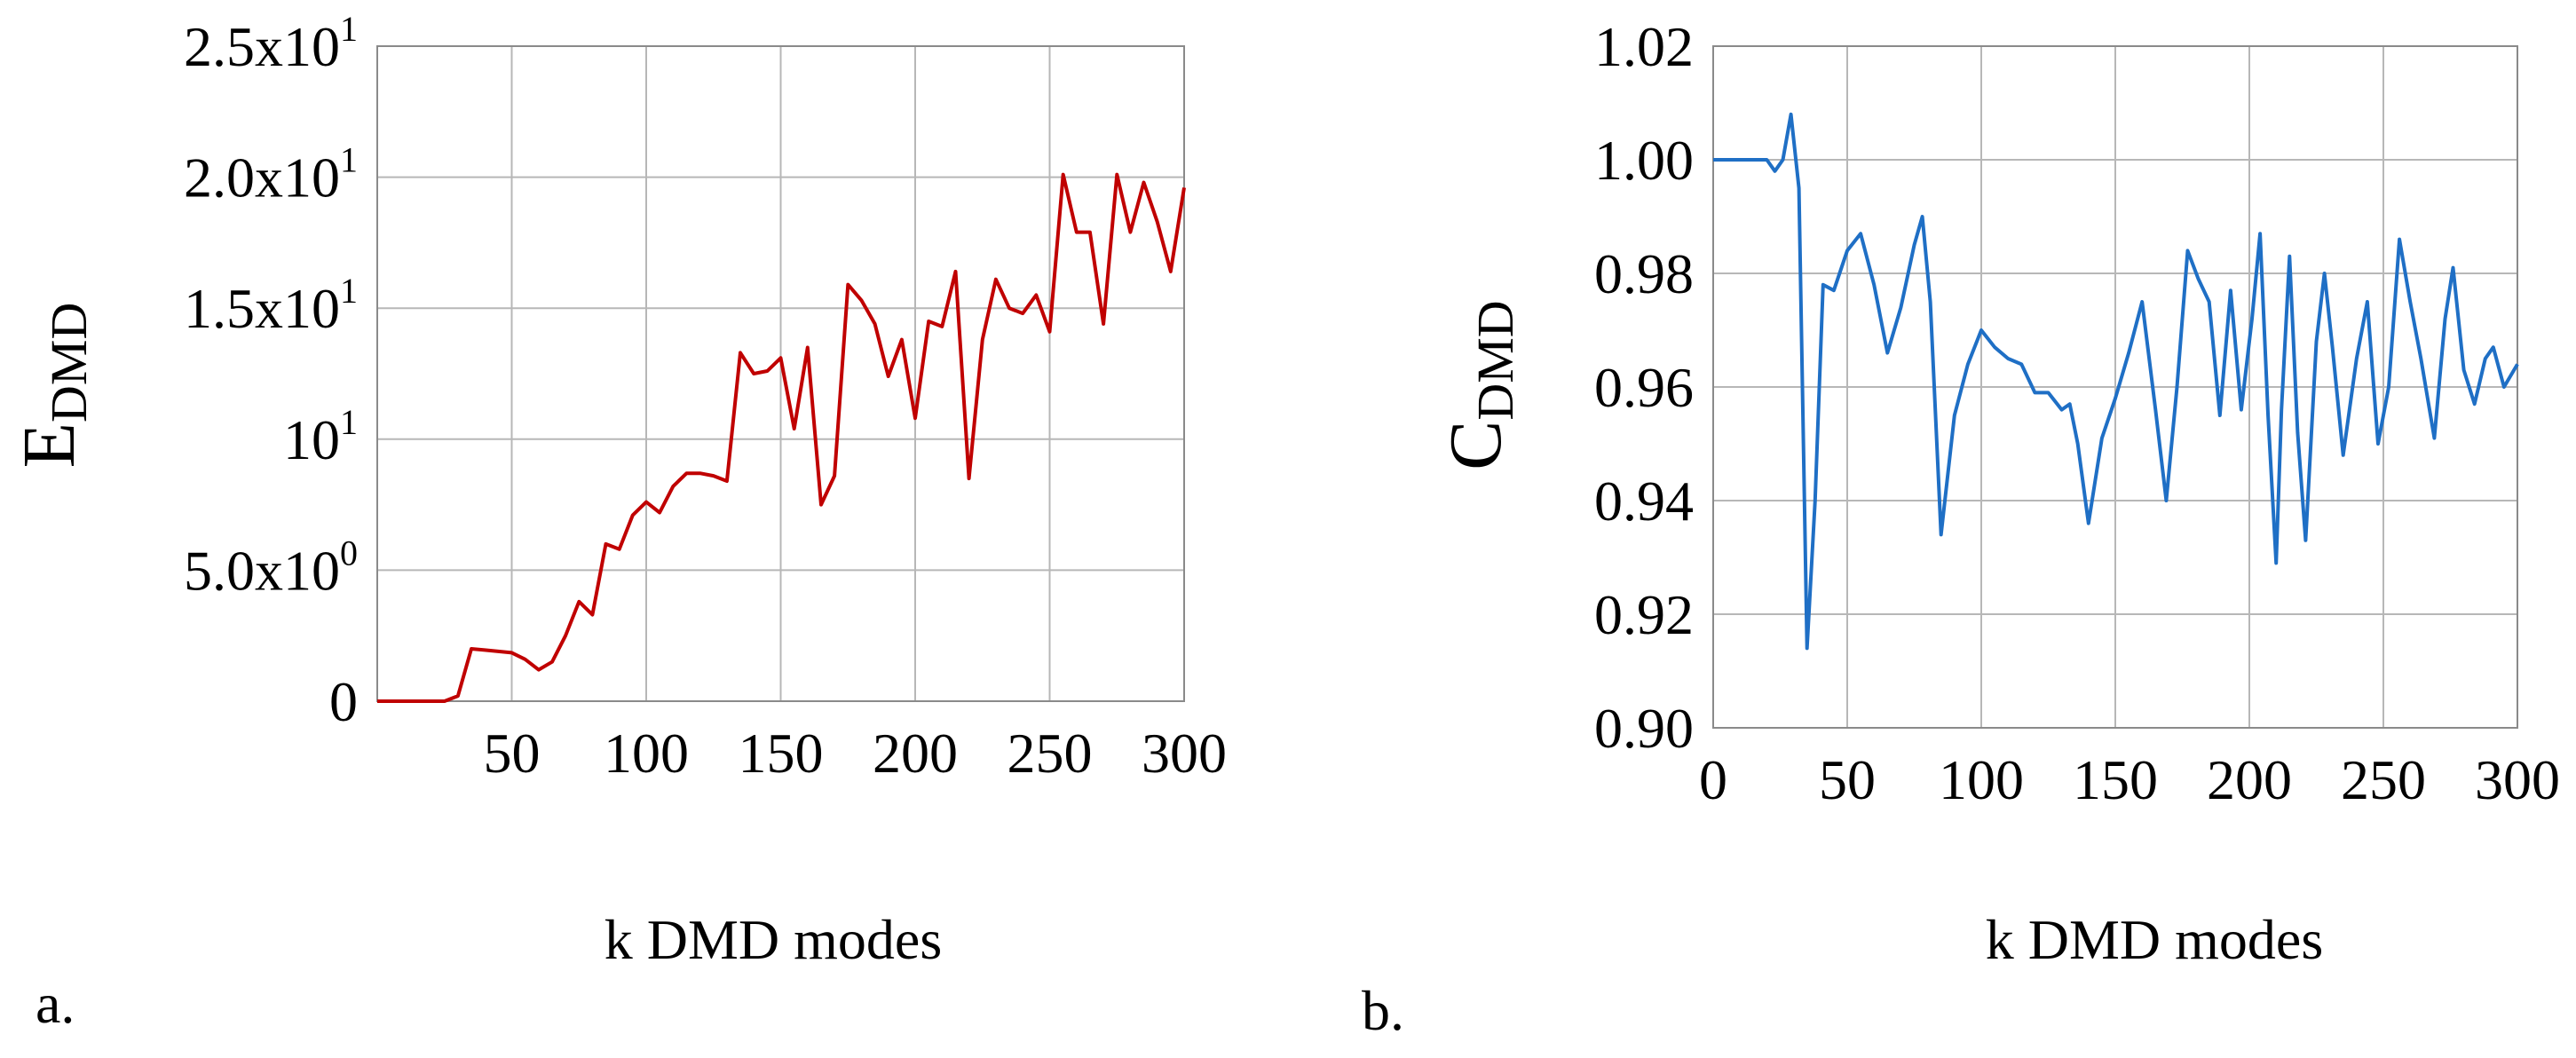 This screenshot has height=1058, width=2576. I want to click on y-tick-label: 1.5x10¹, so click(271, 306).